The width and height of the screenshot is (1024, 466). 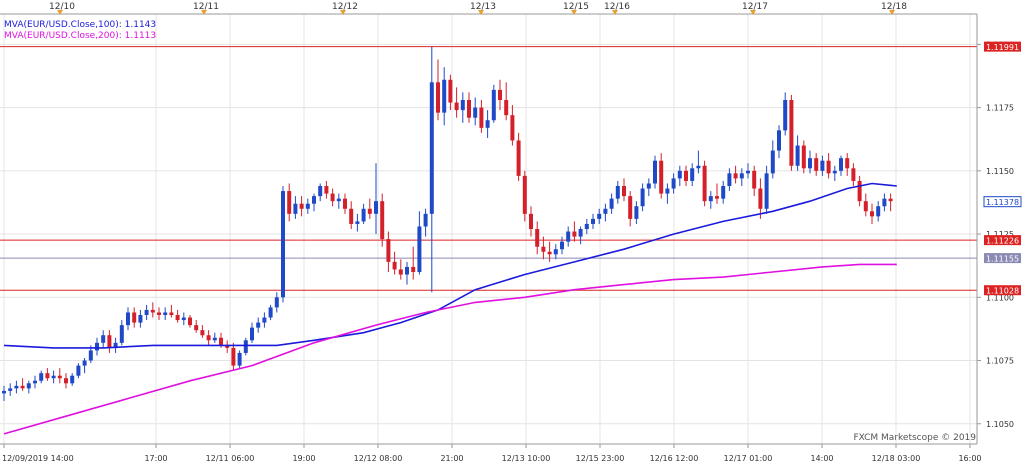 What do you see at coordinates (600, 458) in the screenshot?
I see `time-tick-label: 12/15 23:00` at bounding box center [600, 458].